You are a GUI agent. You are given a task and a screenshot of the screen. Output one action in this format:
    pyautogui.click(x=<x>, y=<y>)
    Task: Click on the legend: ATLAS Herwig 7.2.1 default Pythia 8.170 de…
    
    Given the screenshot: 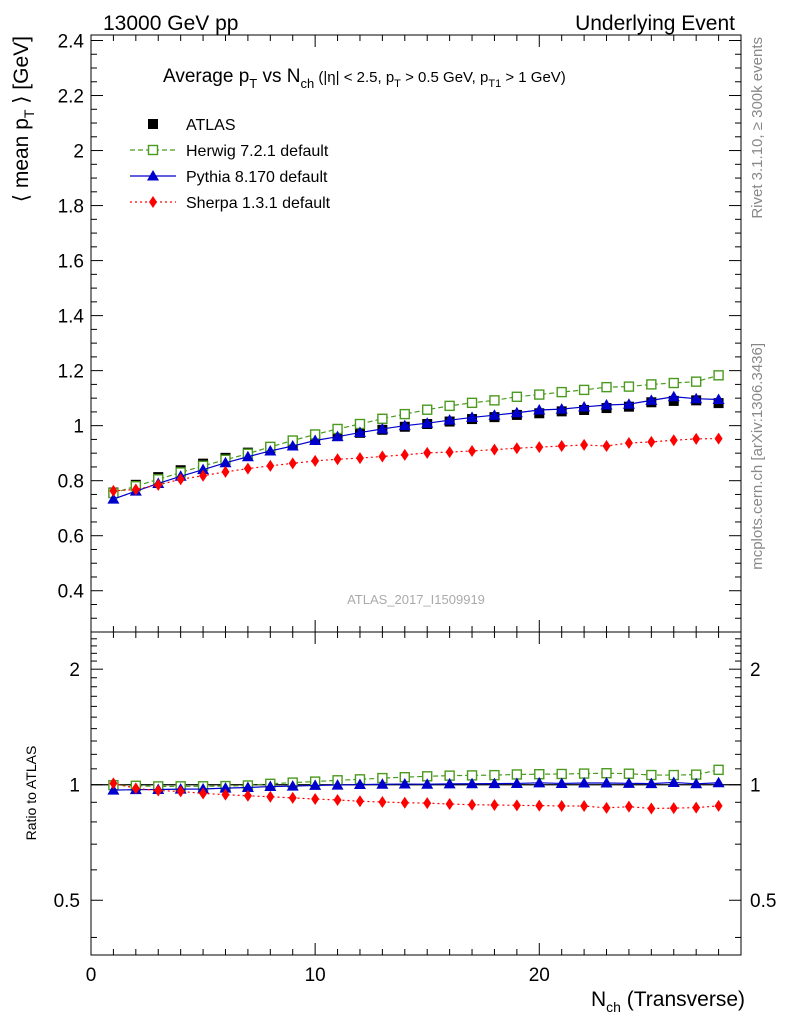 What is the action you would take?
    pyautogui.click(x=230, y=164)
    